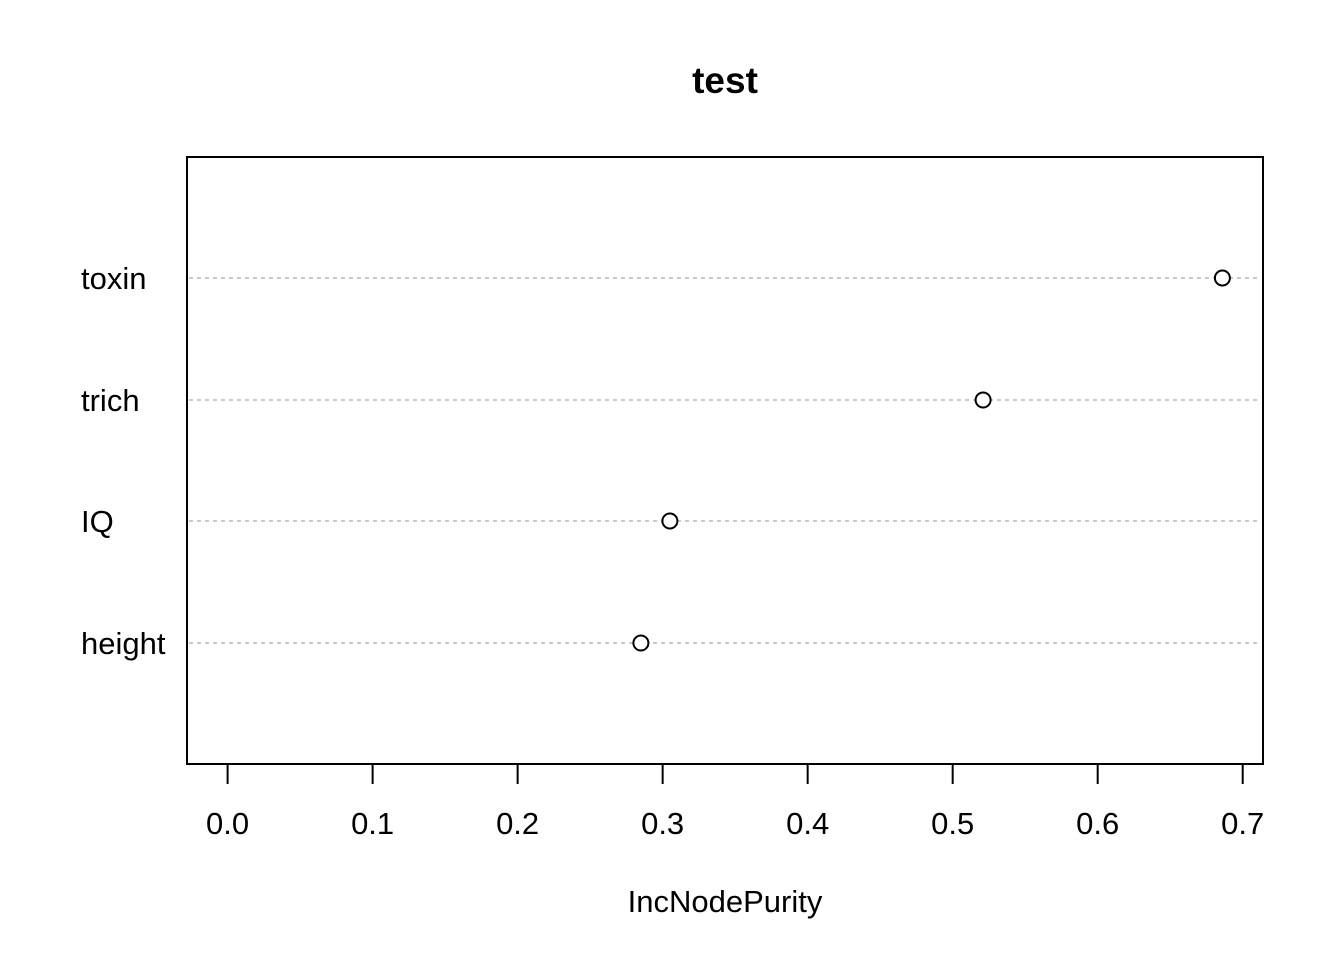 The width and height of the screenshot is (1344, 960). I want to click on category-labels: toxin trich IQ height, so click(123, 461).